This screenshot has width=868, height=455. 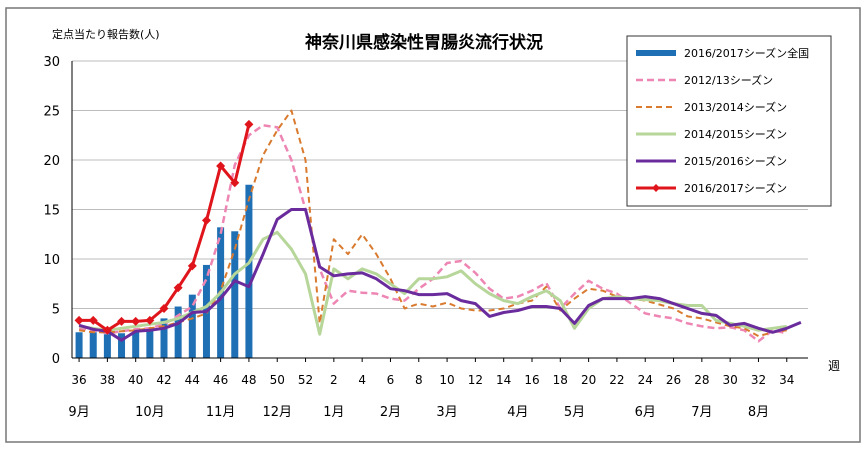 What do you see at coordinates (645, 412) in the screenshot?
I see `month-label: 6月` at bounding box center [645, 412].